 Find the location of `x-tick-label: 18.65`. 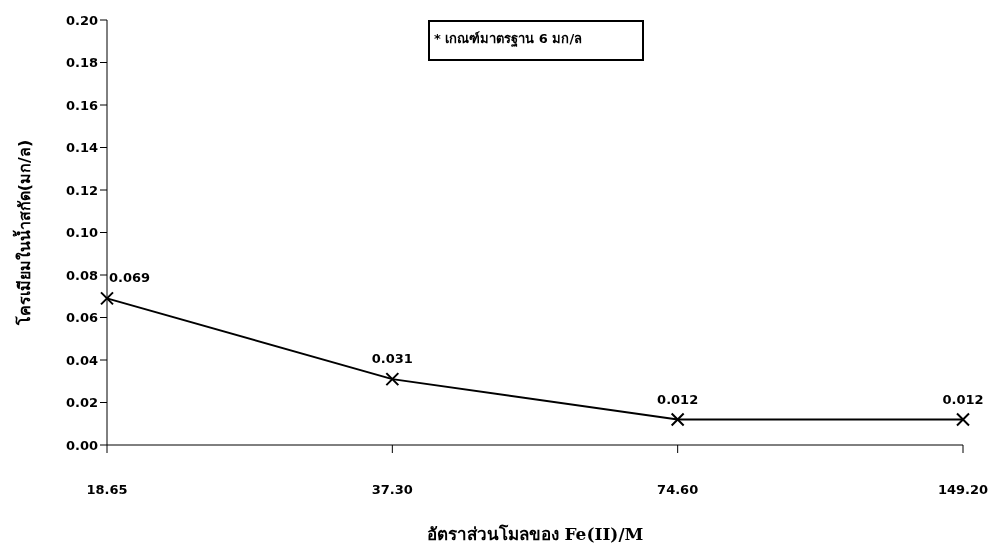

x-tick-label: 18.65 is located at coordinates (107, 490).